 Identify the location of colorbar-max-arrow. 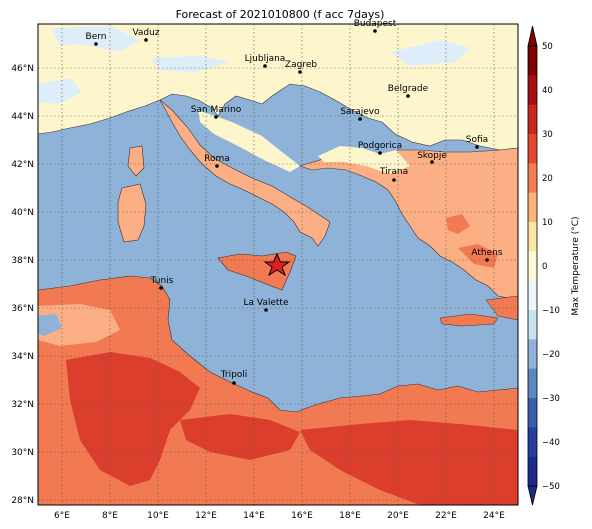
(532, 36).